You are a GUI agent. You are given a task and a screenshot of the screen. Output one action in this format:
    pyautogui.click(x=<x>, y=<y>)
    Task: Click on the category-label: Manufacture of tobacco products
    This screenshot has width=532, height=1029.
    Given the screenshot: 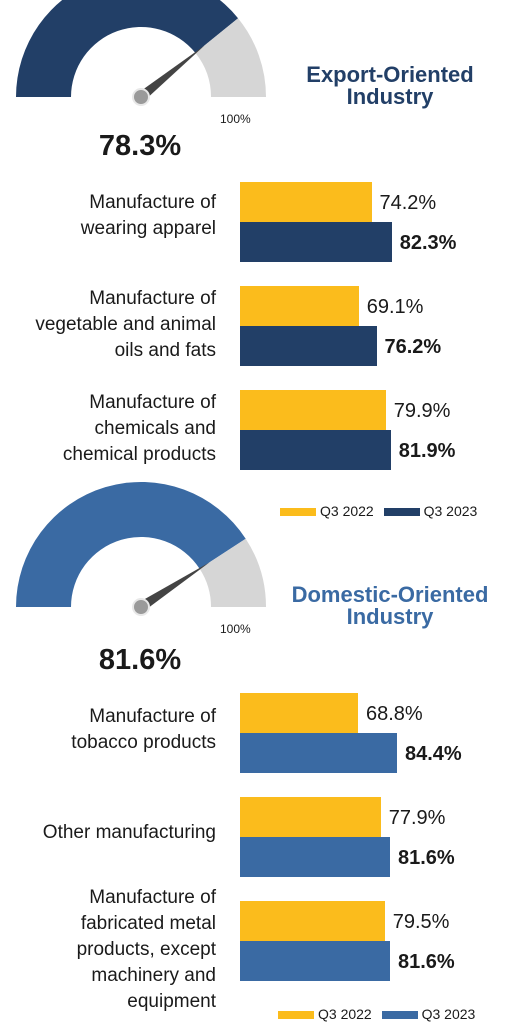 What is the action you would take?
    pyautogui.click(x=143, y=730)
    